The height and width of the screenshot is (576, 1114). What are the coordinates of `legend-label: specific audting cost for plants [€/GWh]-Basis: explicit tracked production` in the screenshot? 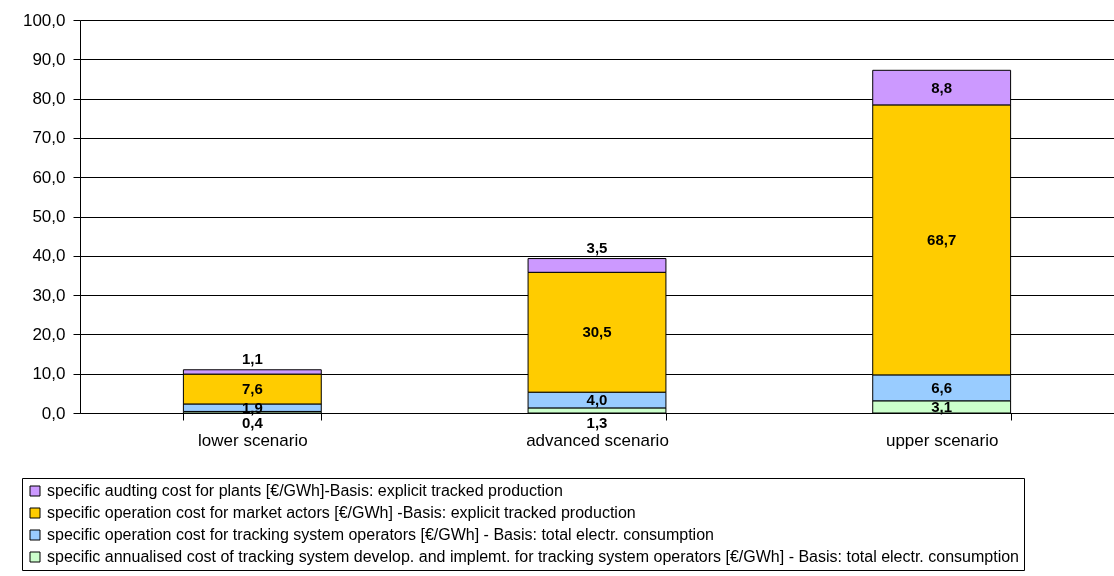 It's located at (305, 490).